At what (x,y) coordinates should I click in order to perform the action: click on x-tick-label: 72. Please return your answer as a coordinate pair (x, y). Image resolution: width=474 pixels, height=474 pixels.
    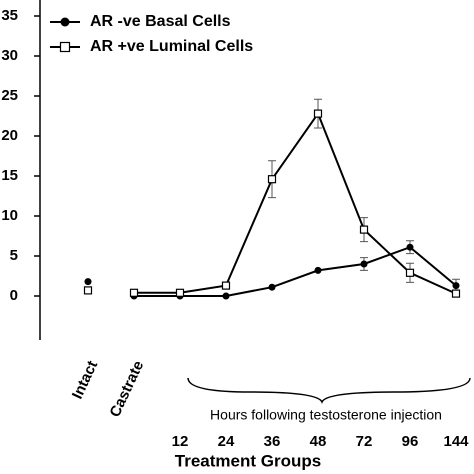
    Looking at the image, I should click on (364, 441).